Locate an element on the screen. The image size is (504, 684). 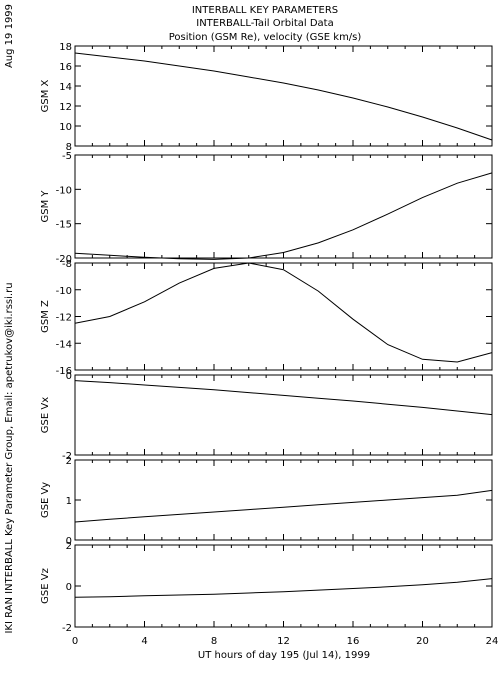
y-tick-label: 10 is located at coordinates (65, 127).